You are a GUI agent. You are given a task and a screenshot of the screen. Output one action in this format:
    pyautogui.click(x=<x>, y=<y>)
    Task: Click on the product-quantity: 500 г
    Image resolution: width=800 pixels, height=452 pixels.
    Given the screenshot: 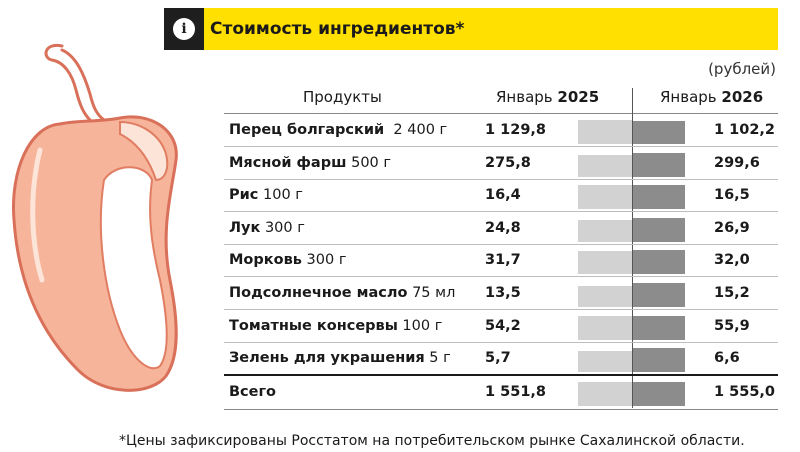 What is the action you would take?
    pyautogui.click(x=368, y=162)
    